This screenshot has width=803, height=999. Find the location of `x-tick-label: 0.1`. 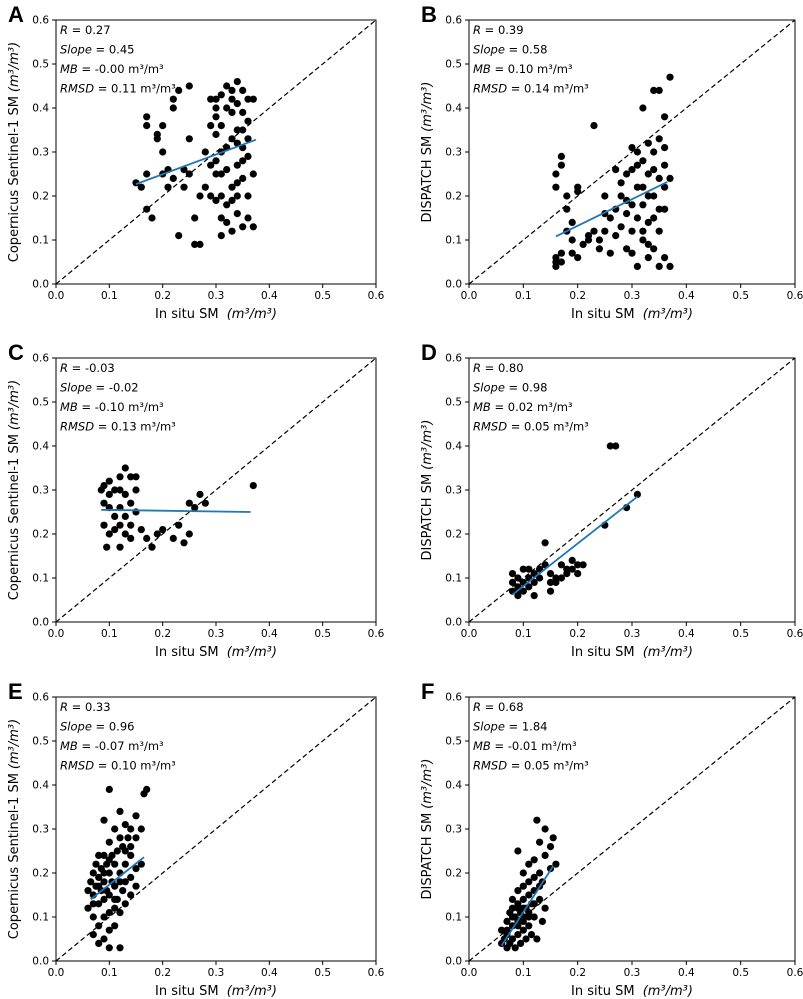

x-tick-label: 0.1 is located at coordinates (523, 296).